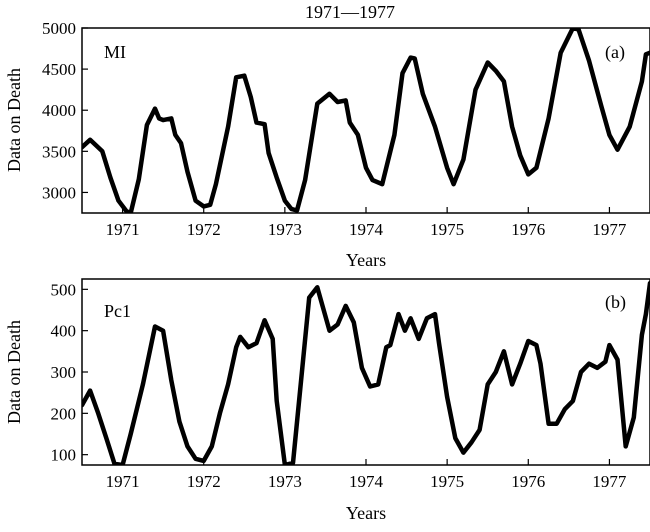  Describe the element at coordinates (59, 28) in the screenshot. I see `y-tick-label-a: 5000` at that location.